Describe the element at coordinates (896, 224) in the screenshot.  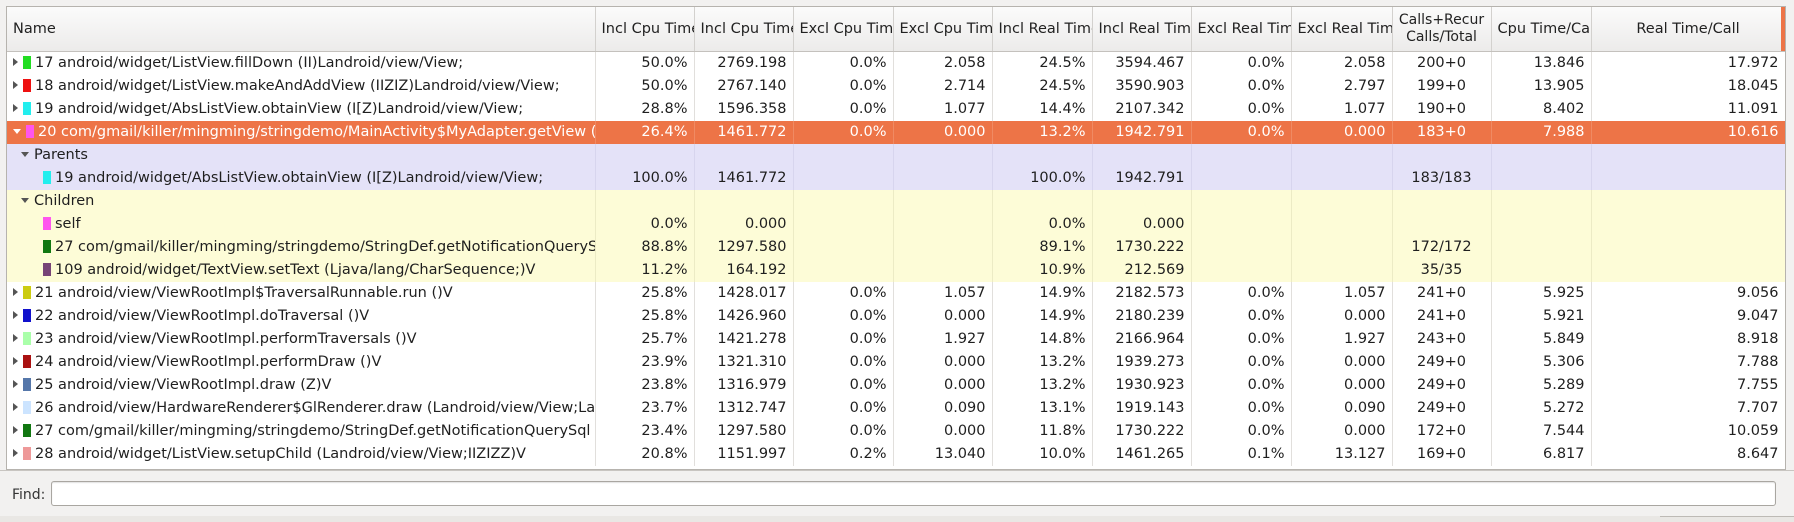
I see `child-row: self 0.0% 0.000 0.0% 0.000` at that location.